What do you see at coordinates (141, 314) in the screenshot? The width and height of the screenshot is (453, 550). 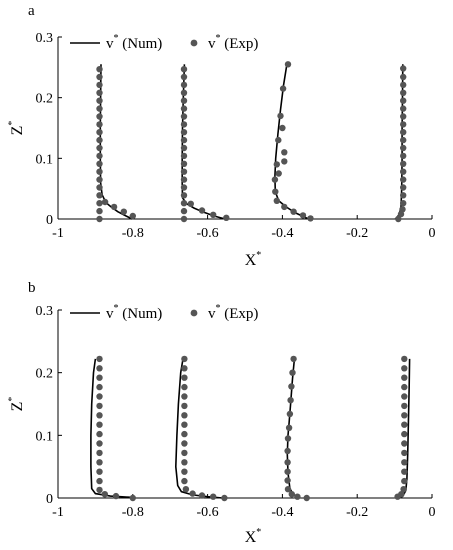 I see `legend-num-suffix: (Num)` at bounding box center [141, 314].